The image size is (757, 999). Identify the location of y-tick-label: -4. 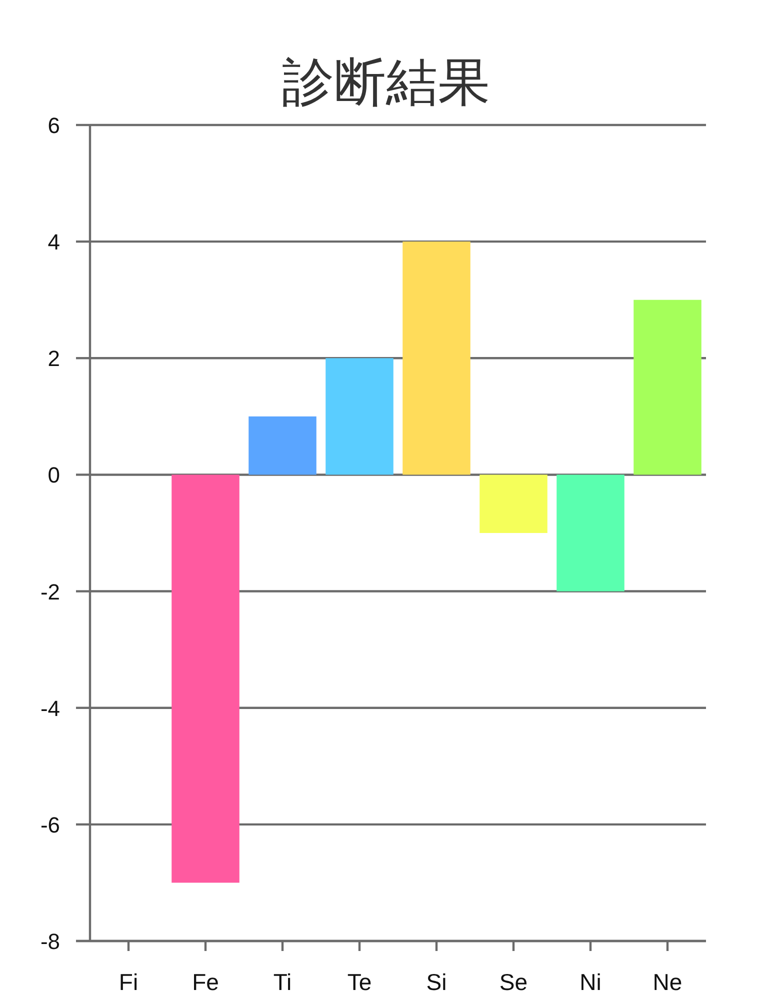
(50, 708).